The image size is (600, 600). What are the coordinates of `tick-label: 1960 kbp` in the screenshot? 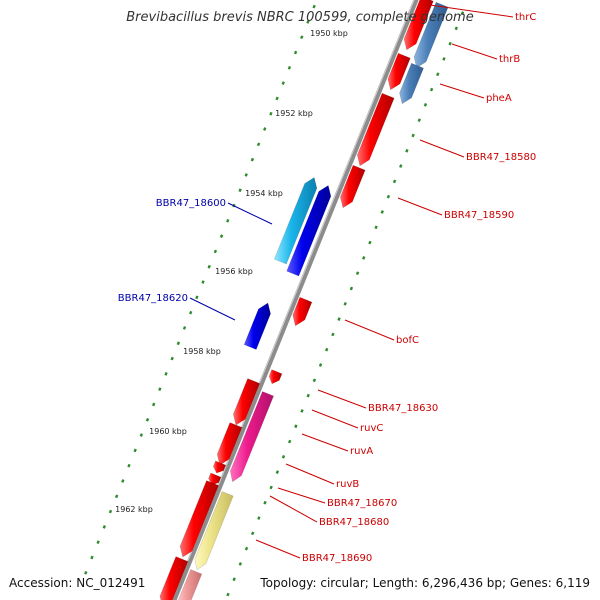 It's located at (168, 431).